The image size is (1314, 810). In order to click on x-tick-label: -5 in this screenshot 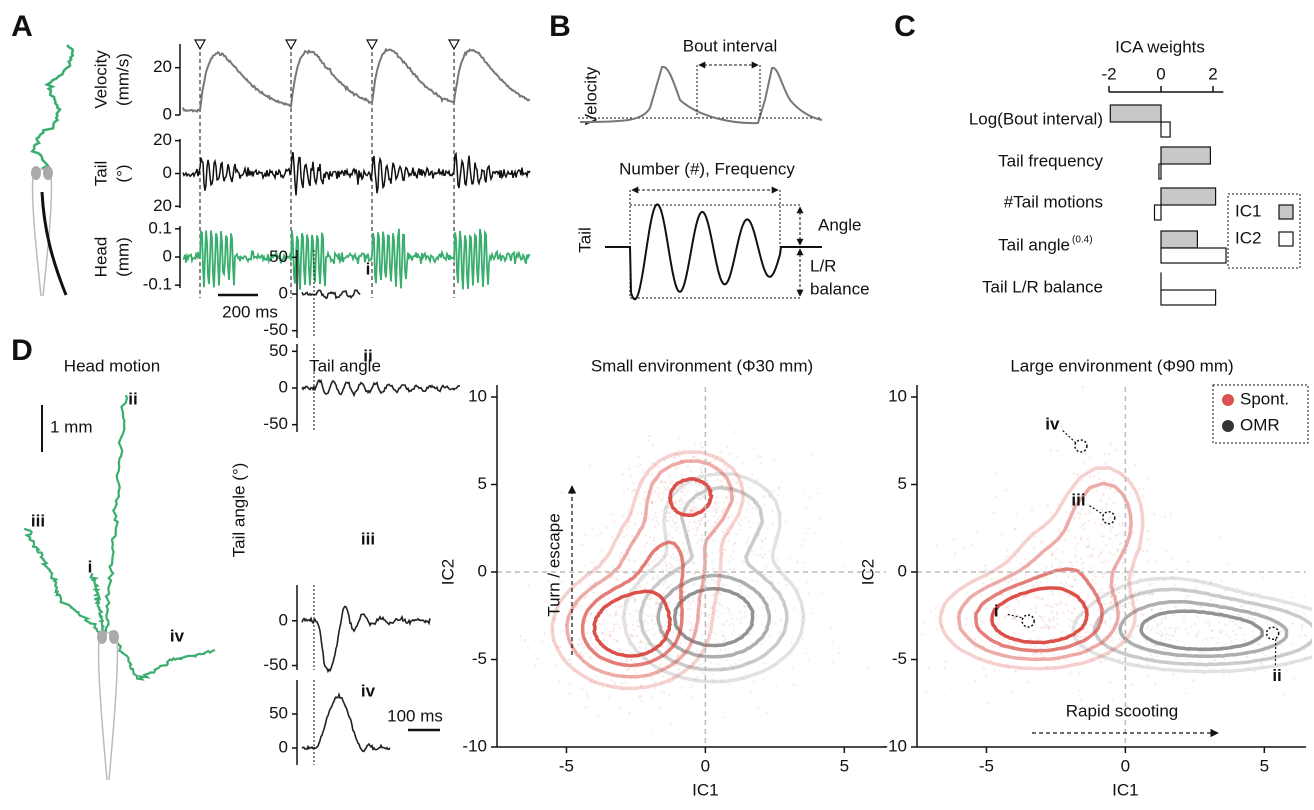, I will do `click(986, 765)`.